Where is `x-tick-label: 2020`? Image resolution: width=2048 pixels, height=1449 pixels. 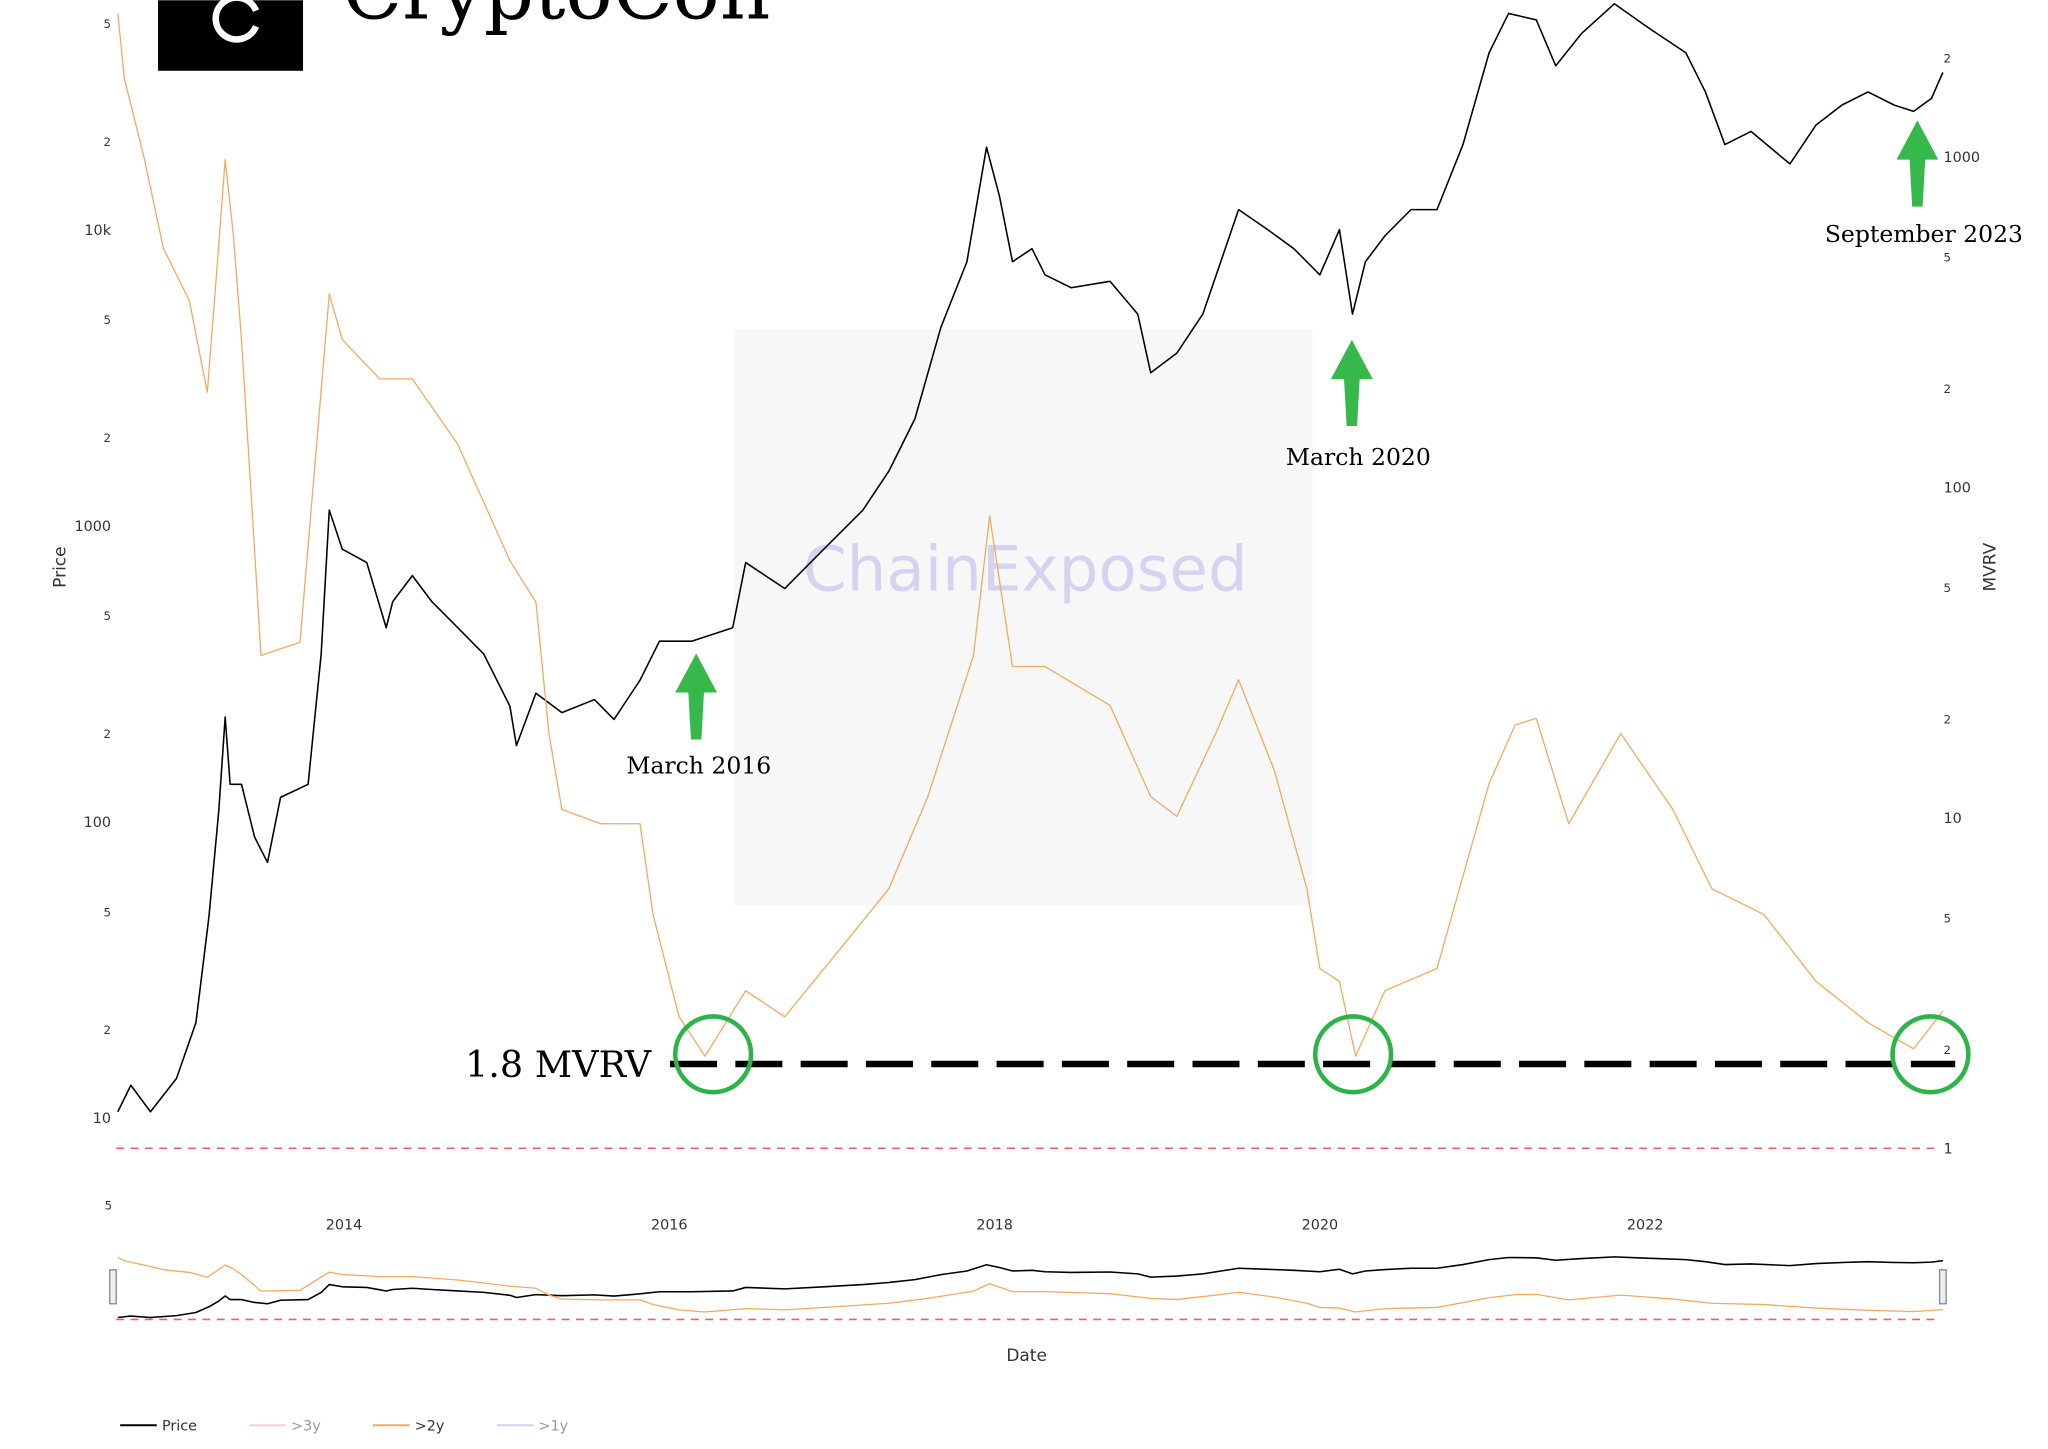
x-tick-label: 2020 is located at coordinates (1320, 1225).